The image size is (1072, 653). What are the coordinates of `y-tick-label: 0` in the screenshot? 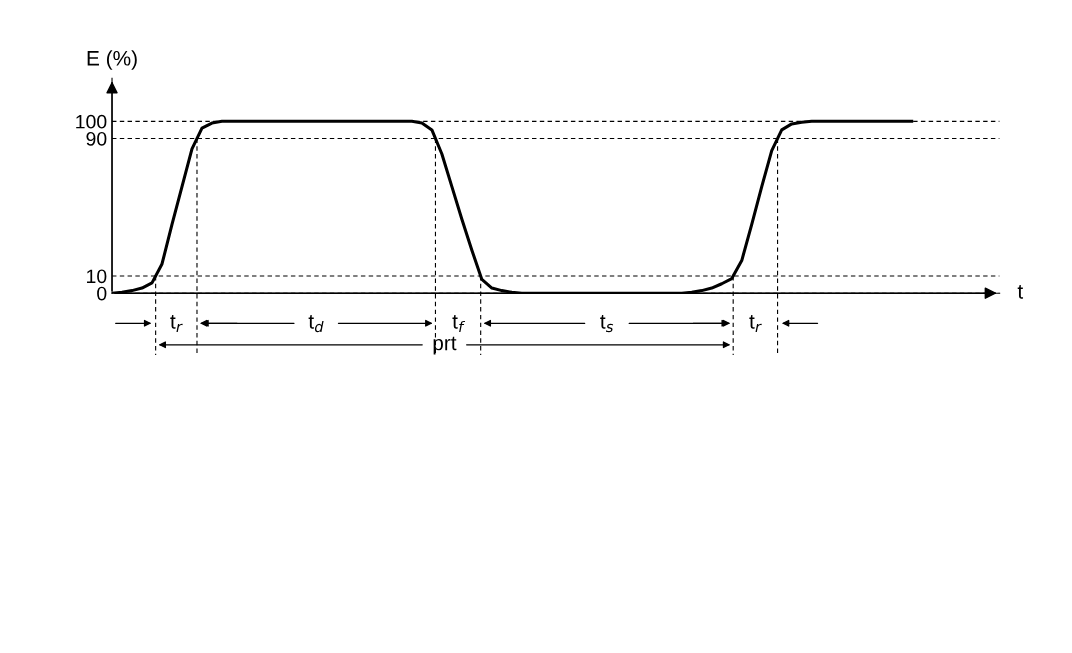 It's located at (102, 293).